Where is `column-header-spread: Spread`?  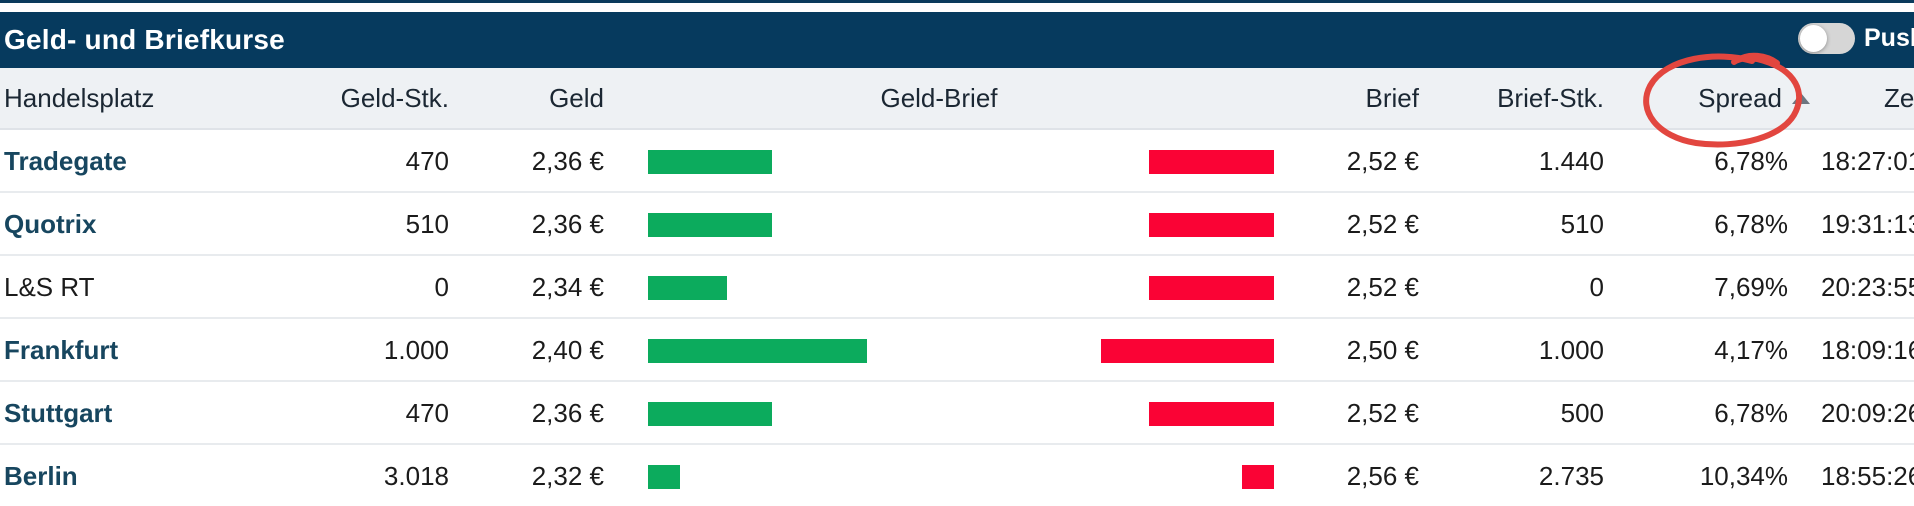 column-header-spread: Spread is located at coordinates (1707, 98).